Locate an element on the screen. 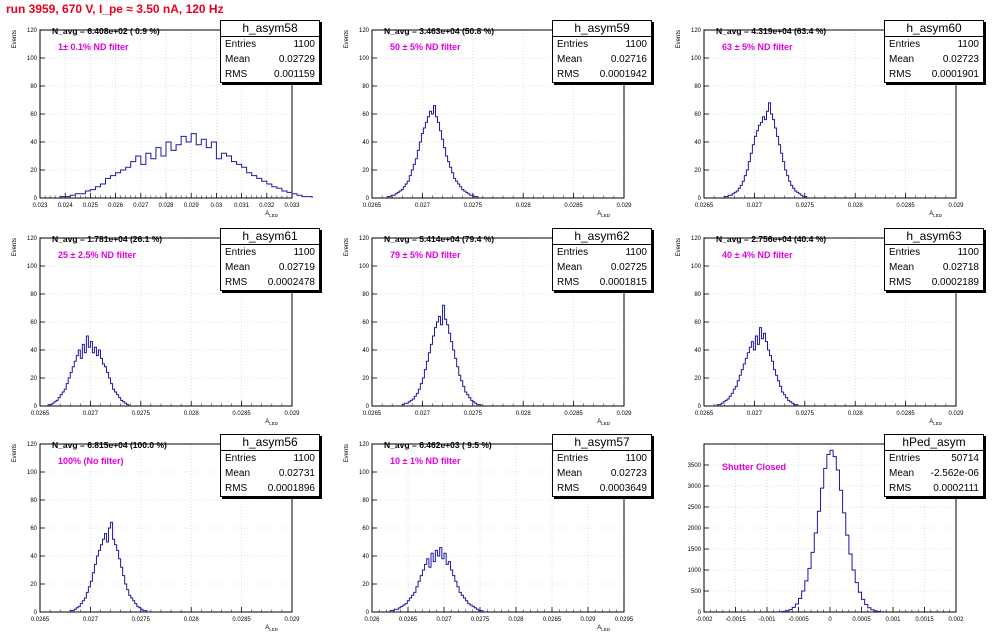  stats-row-mean: Mean 0.02723 is located at coordinates (602, 473).